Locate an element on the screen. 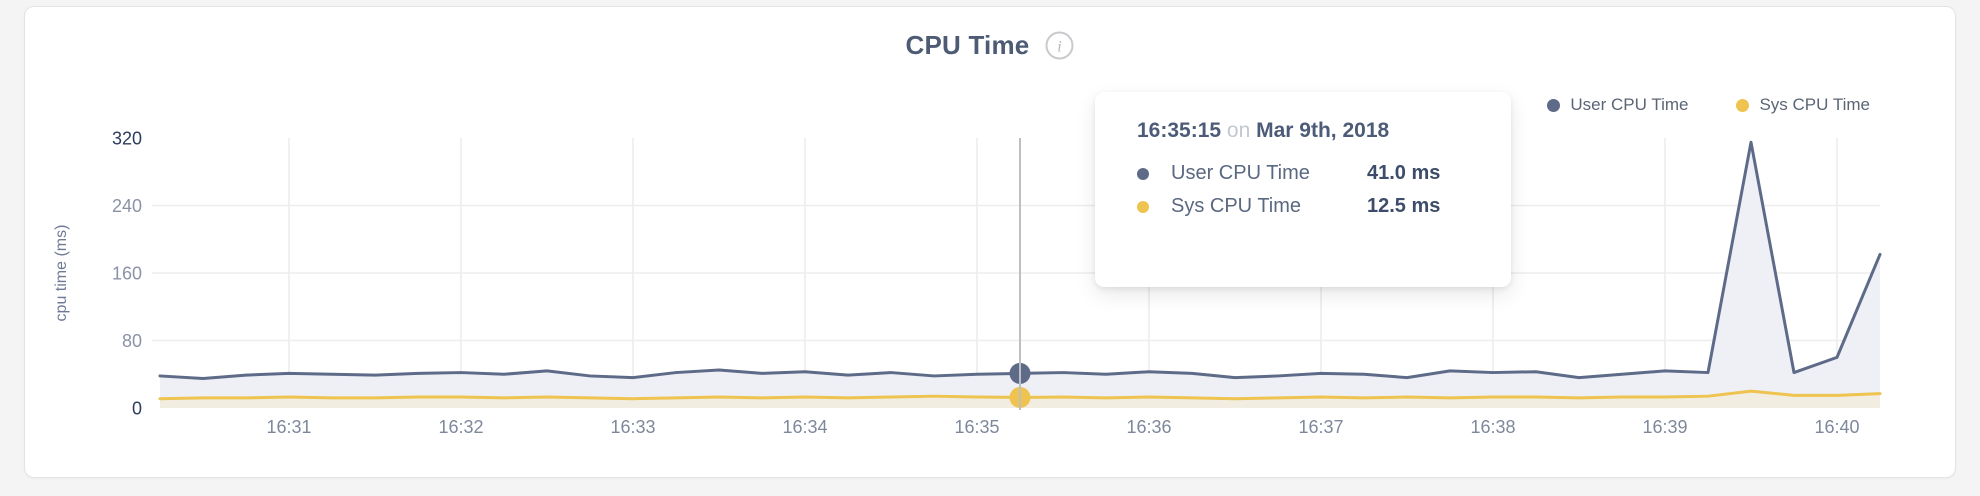 Image resolution: width=1980 pixels, height=496 pixels. y-tick-label: 240 is located at coordinates (127, 206).